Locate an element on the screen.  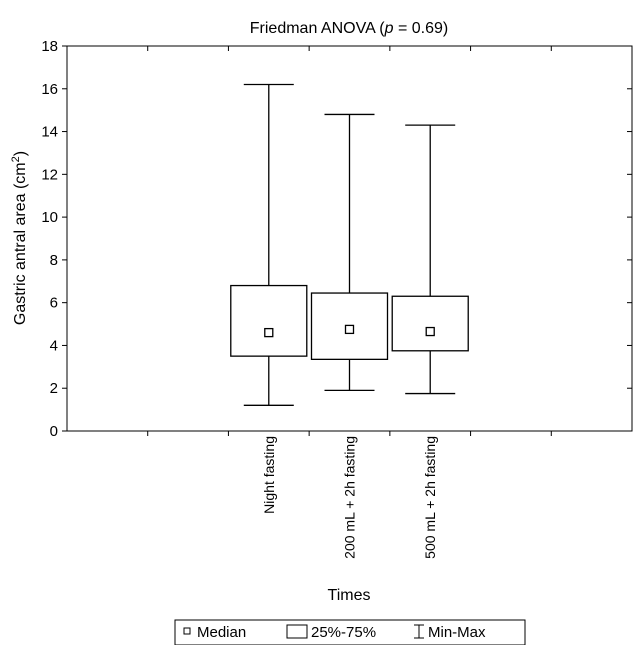
y-axis-label: Gastric antral area (cm2) is located at coordinates (19, 238).